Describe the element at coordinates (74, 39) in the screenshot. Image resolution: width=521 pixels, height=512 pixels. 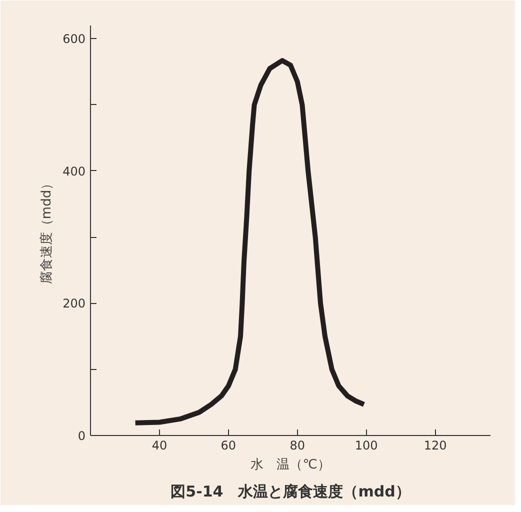
I see `y-tick-label: 600` at that location.